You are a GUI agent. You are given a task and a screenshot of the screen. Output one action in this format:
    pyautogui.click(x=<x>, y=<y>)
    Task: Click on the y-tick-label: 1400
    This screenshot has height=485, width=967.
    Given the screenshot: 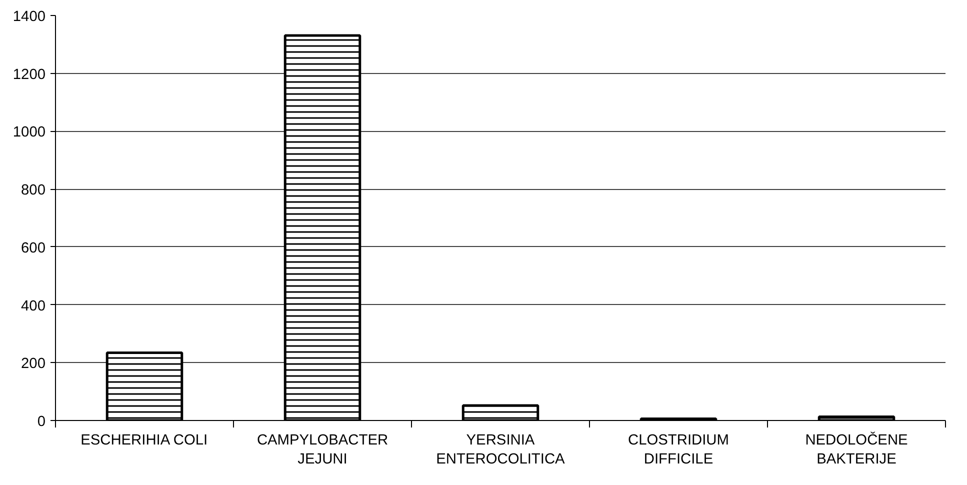 What is the action you would take?
    pyautogui.click(x=29, y=17)
    